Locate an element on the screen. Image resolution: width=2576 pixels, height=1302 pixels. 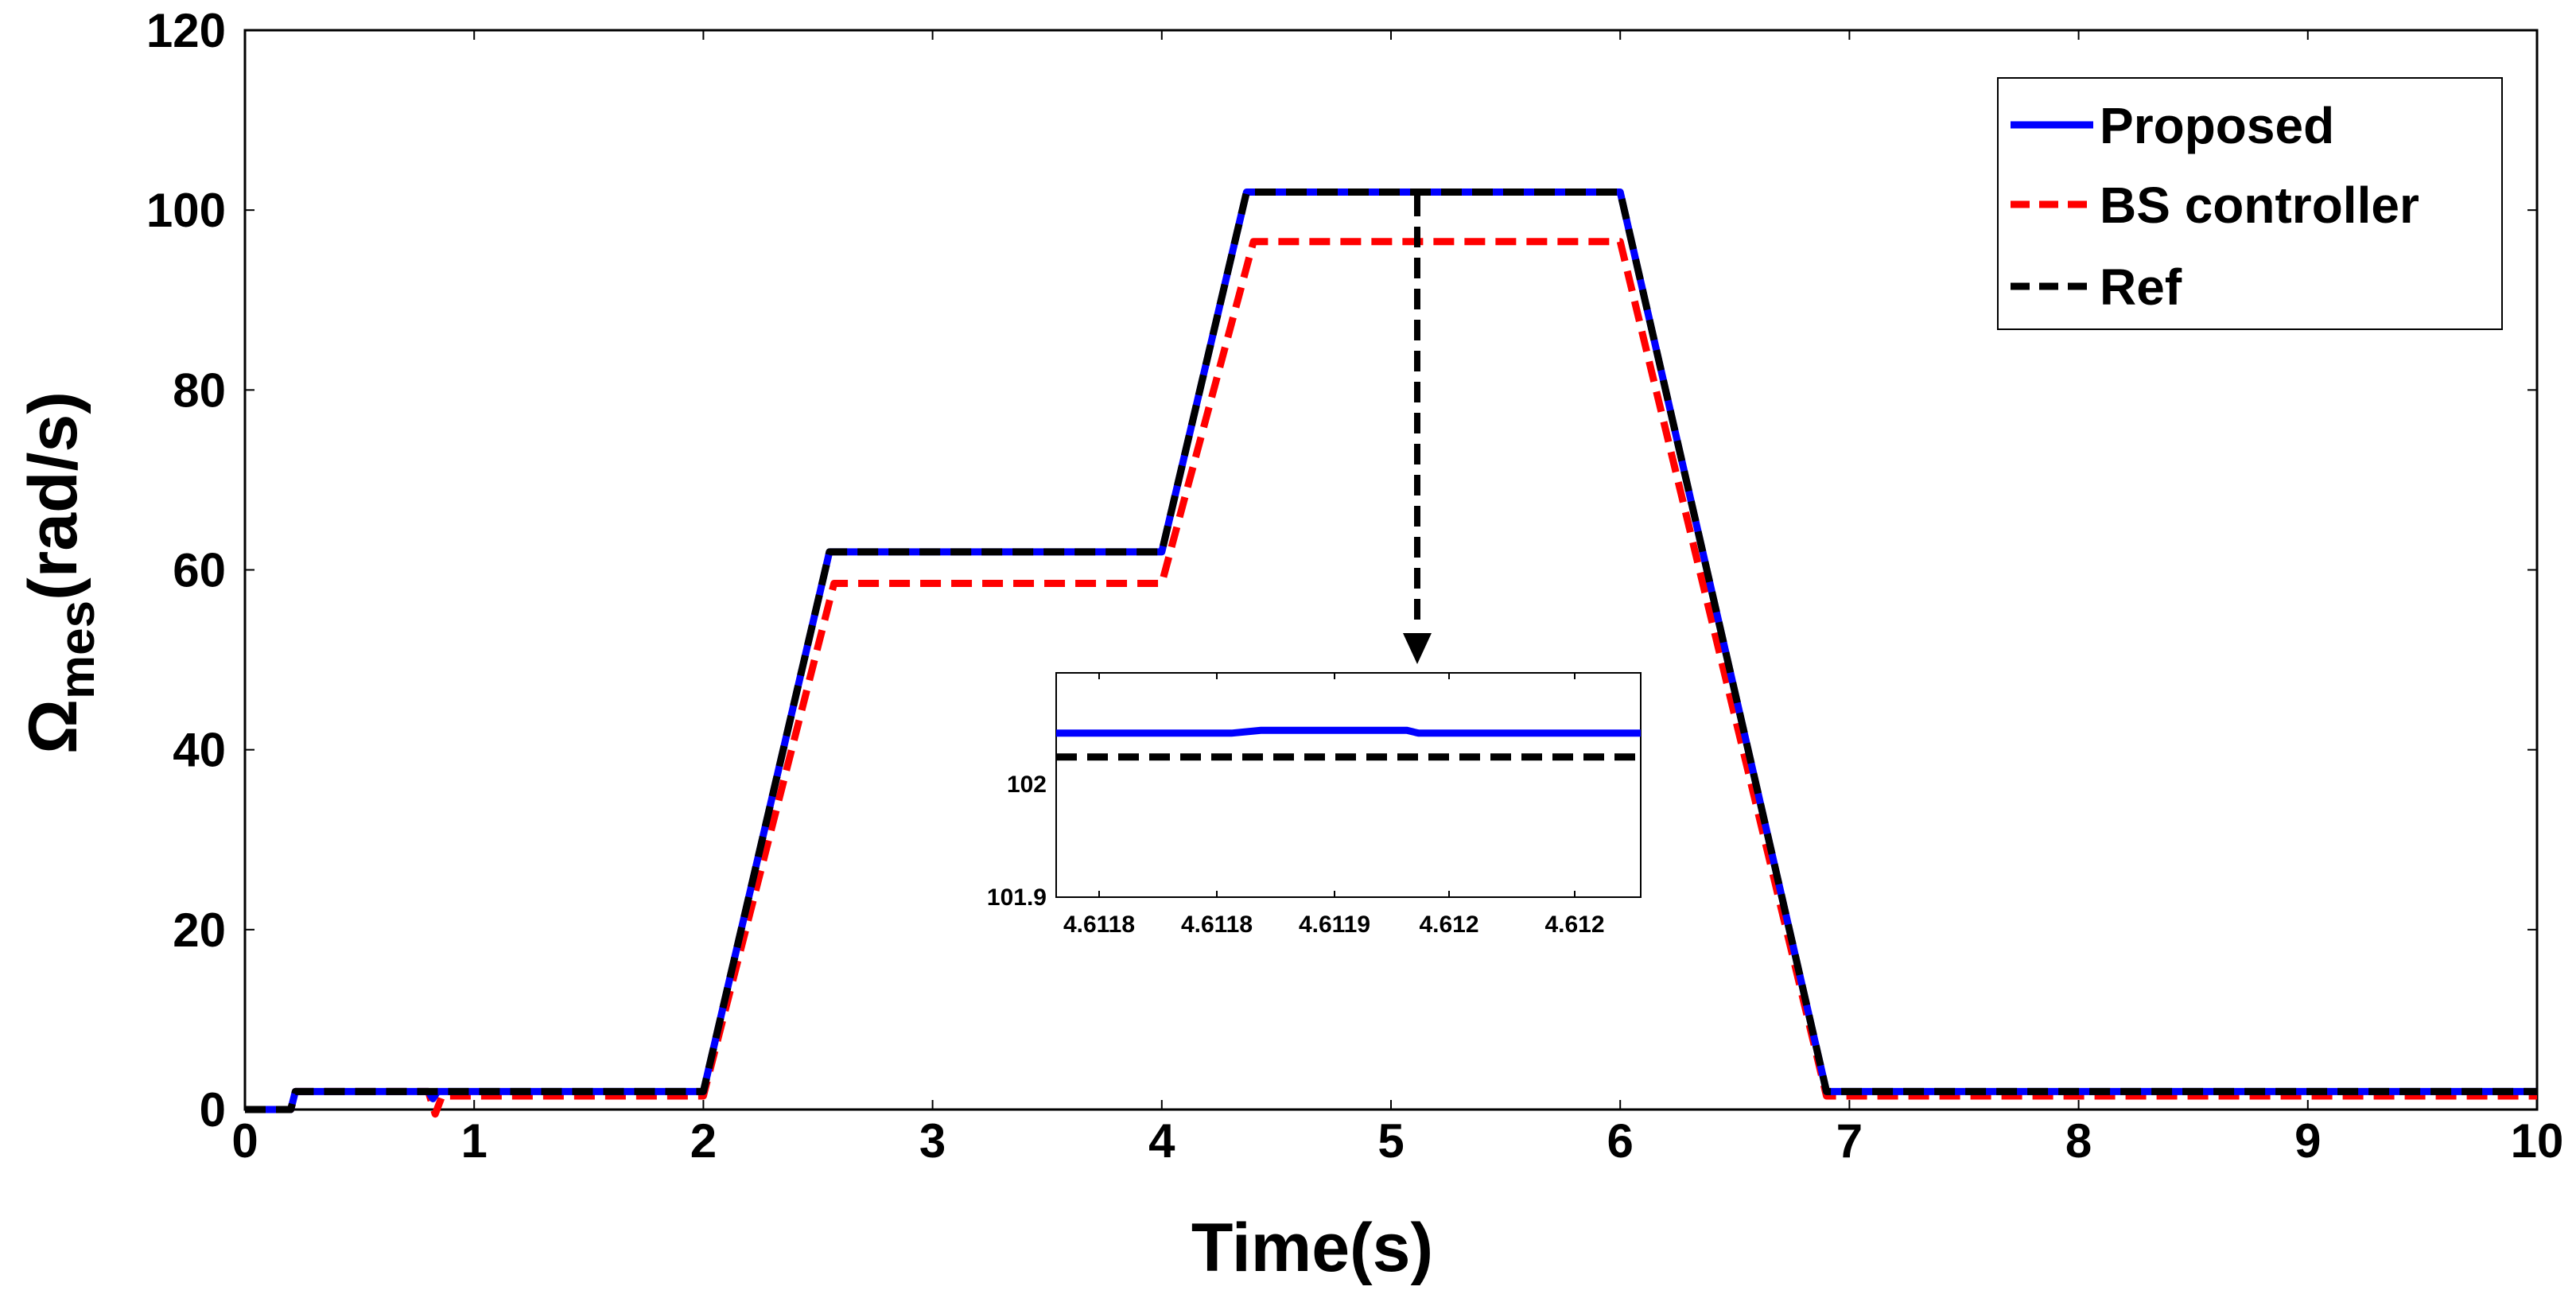
y-tick-label: 60 is located at coordinates (199, 570).